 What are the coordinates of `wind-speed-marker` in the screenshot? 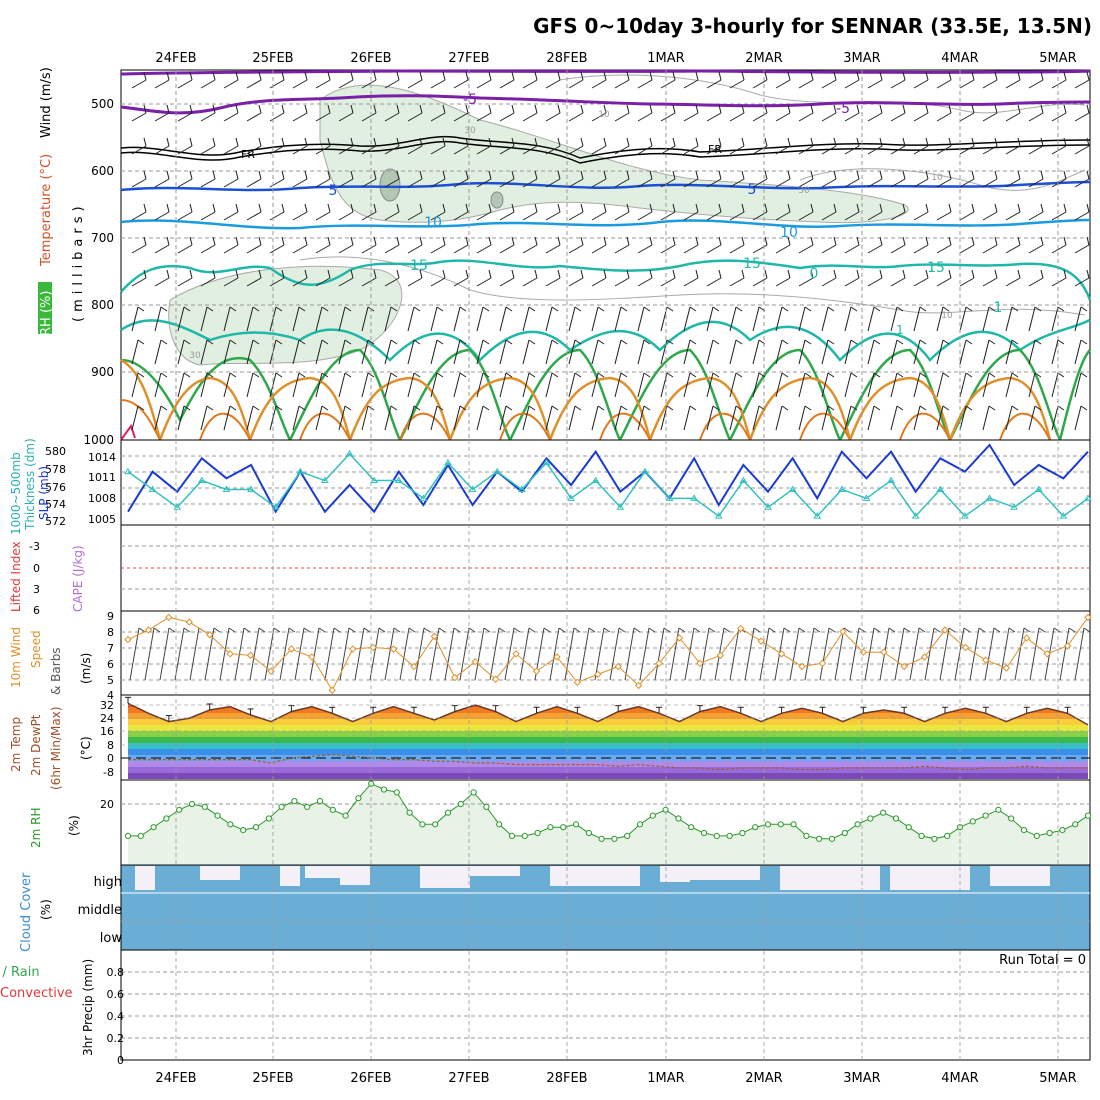 It's located at (393, 649).